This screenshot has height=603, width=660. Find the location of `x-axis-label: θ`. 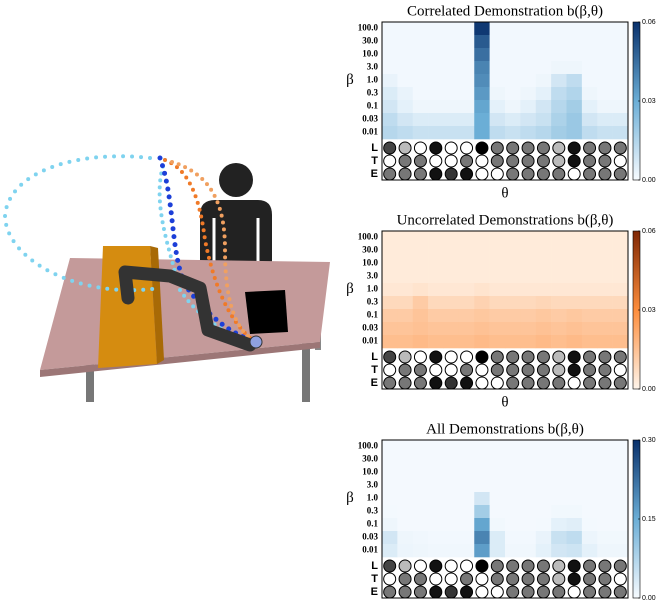

x-axis-label: θ is located at coordinates (504, 402).